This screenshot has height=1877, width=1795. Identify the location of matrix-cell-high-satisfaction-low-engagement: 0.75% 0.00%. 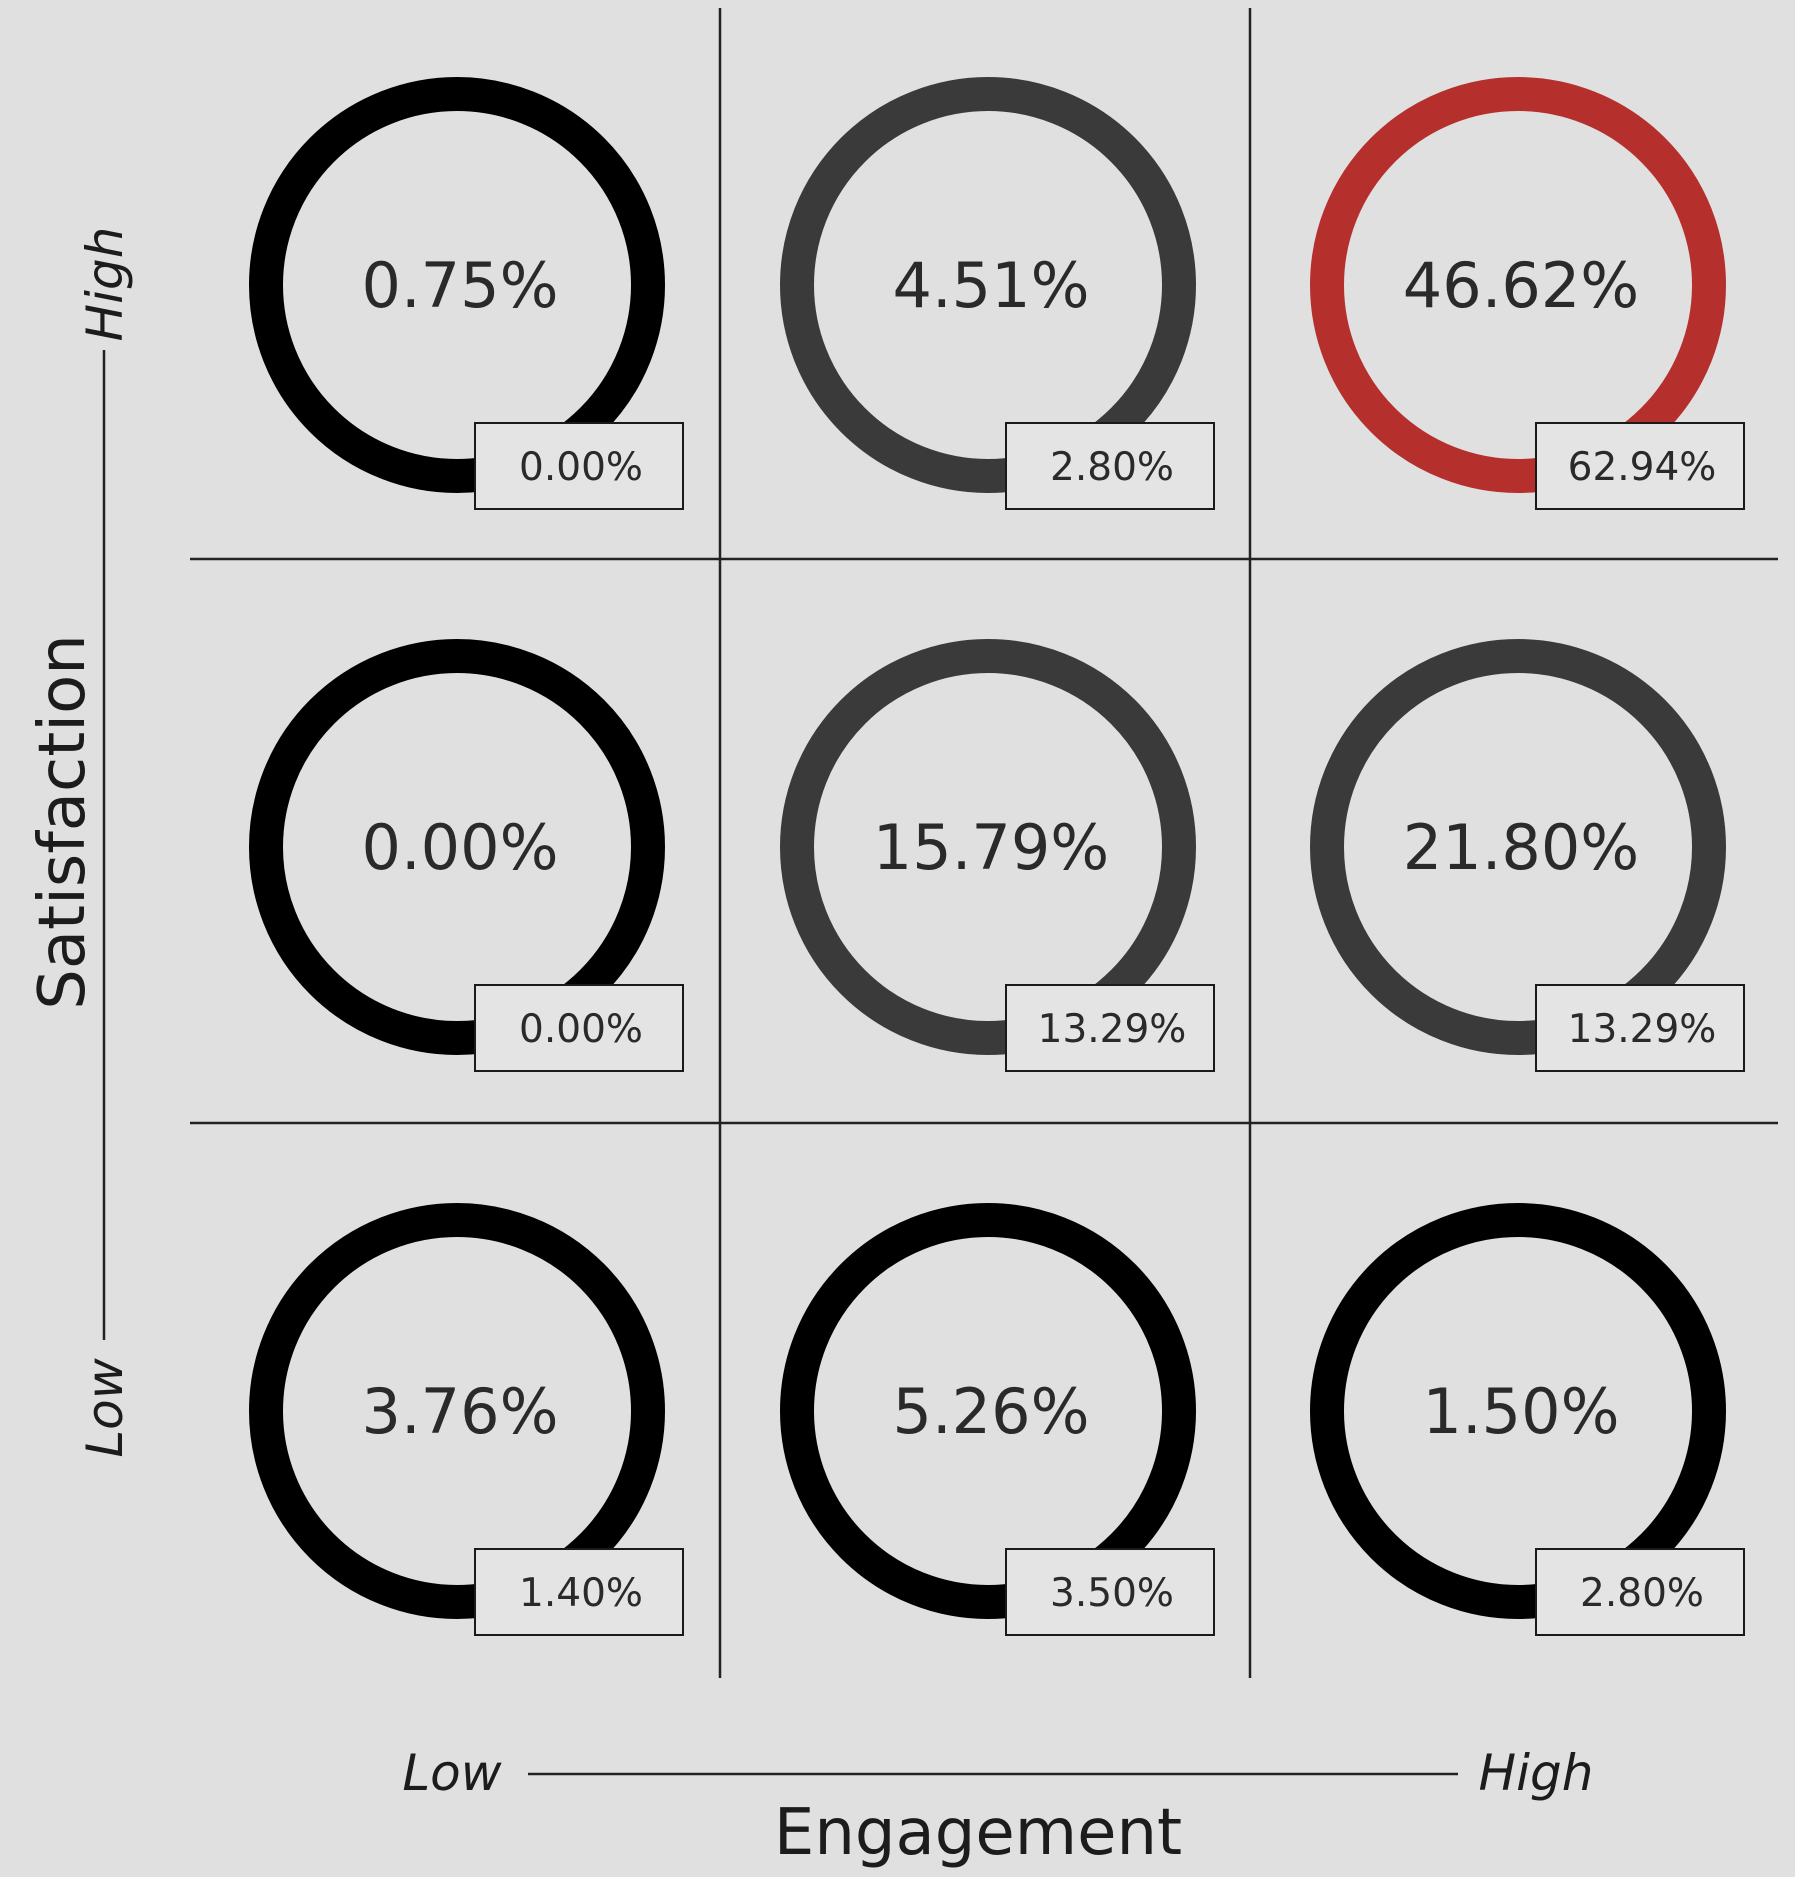
(466, 293).